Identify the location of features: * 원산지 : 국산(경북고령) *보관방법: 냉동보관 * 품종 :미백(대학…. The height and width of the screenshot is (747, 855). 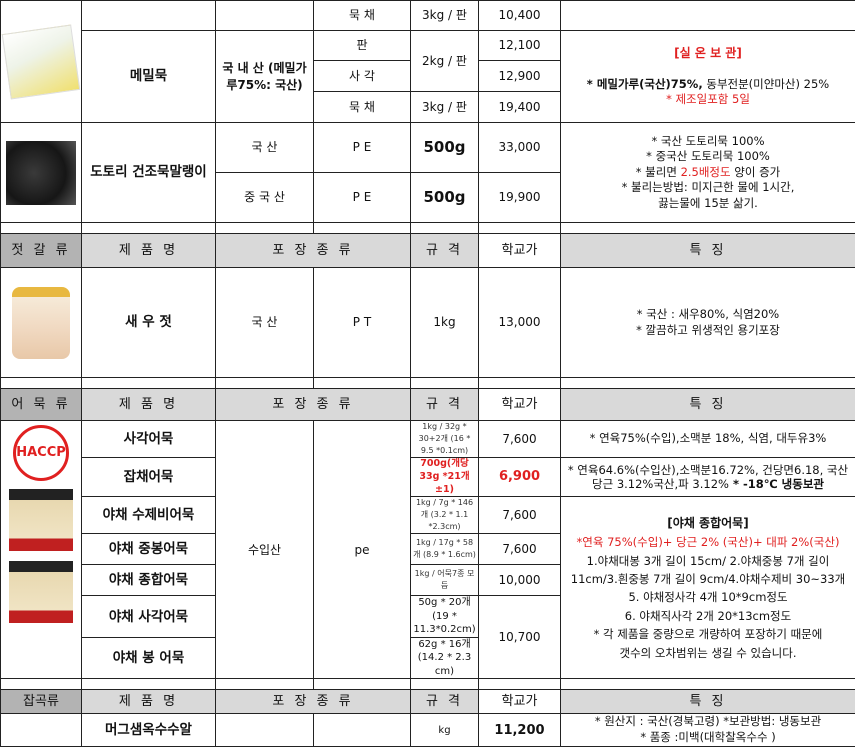
(708, 730).